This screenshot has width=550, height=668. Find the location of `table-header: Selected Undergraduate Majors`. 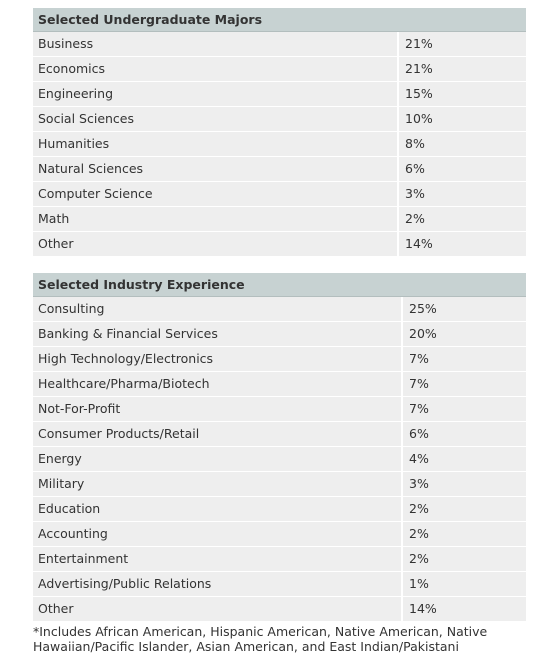

table-header: Selected Undergraduate Majors is located at coordinates (279, 20).